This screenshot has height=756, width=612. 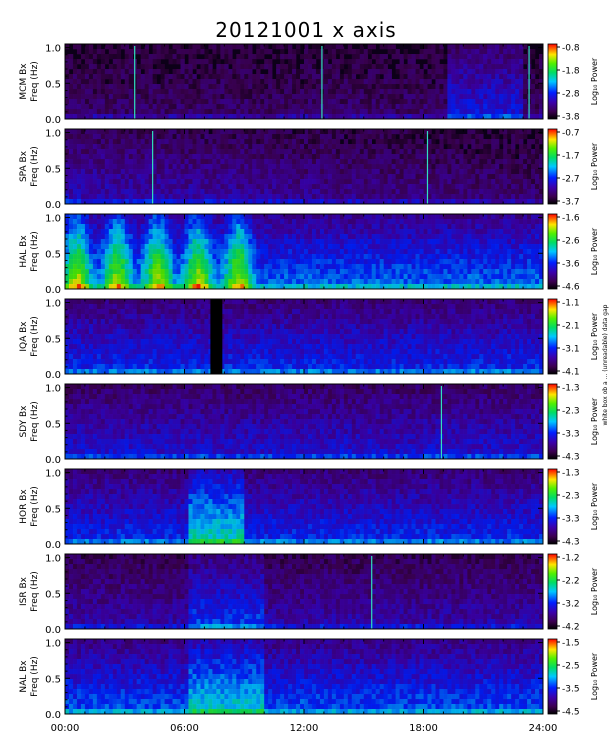 What do you see at coordinates (571, 242) in the screenshot?
I see `colorbar-tick-label: -2.6` at bounding box center [571, 242].